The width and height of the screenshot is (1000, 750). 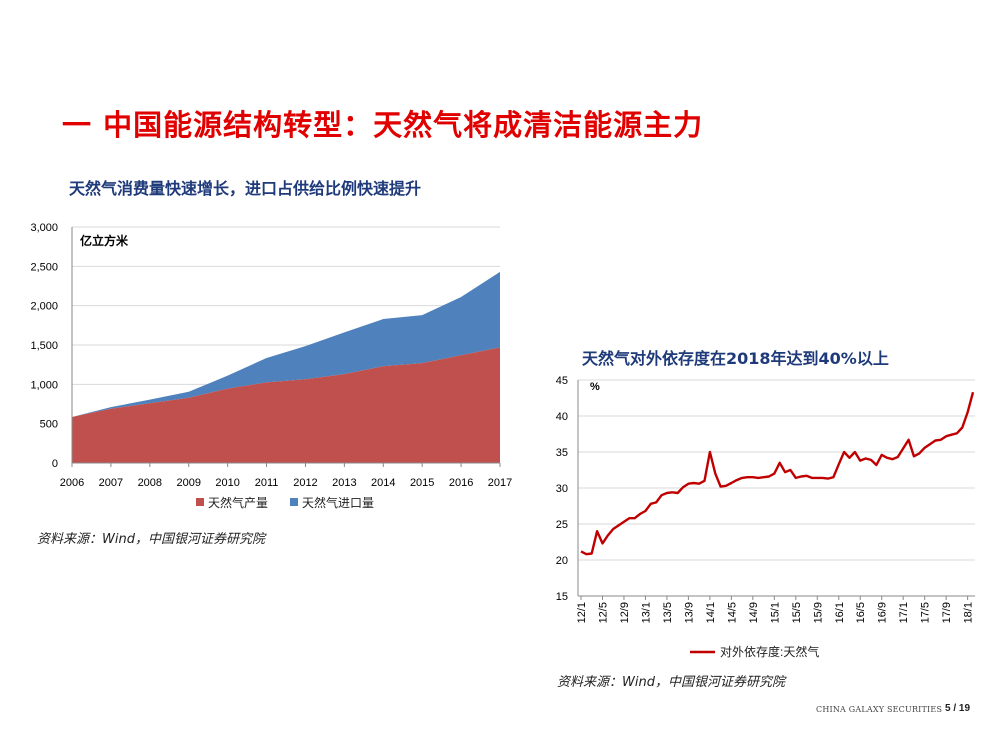 What do you see at coordinates (286, 405) in the screenshot?
I see `area-series-production` at bounding box center [286, 405].